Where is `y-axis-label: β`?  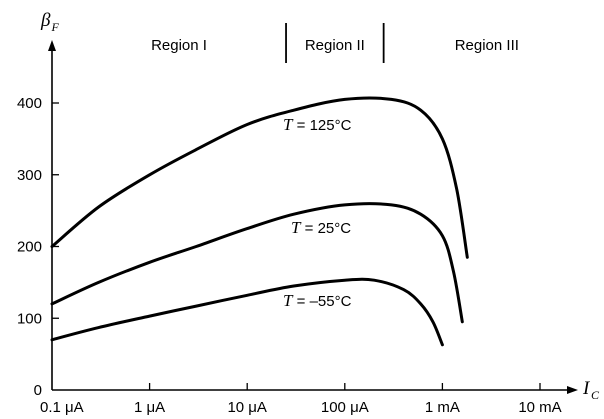
y-axis-label: β is located at coordinates (45, 20).